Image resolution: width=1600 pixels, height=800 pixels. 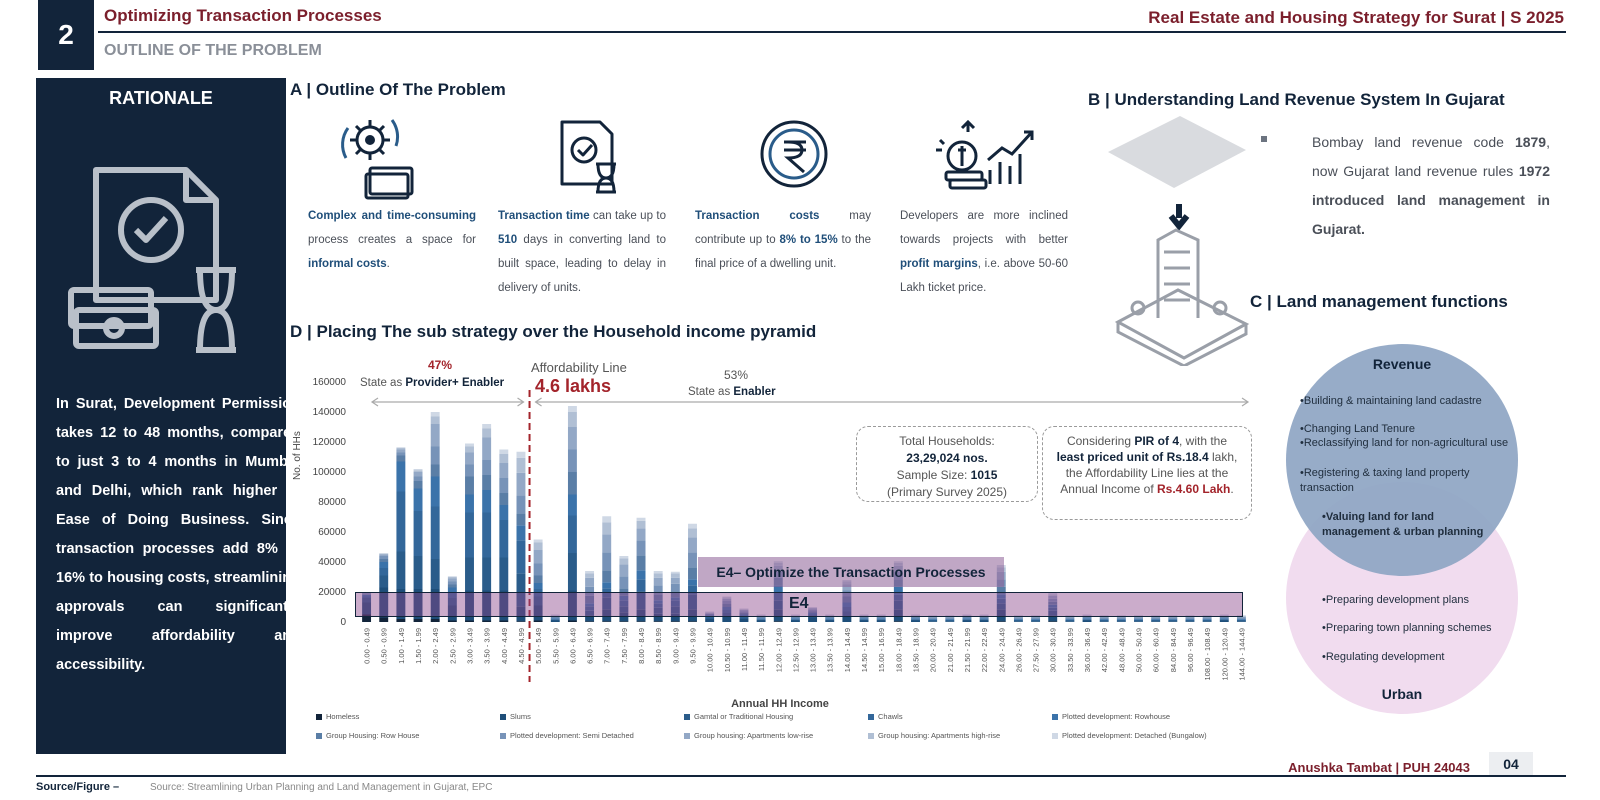 What do you see at coordinates (950, 650) in the screenshot?
I see `x-tick-label: 21.00 - 21.49` at bounding box center [950, 650].